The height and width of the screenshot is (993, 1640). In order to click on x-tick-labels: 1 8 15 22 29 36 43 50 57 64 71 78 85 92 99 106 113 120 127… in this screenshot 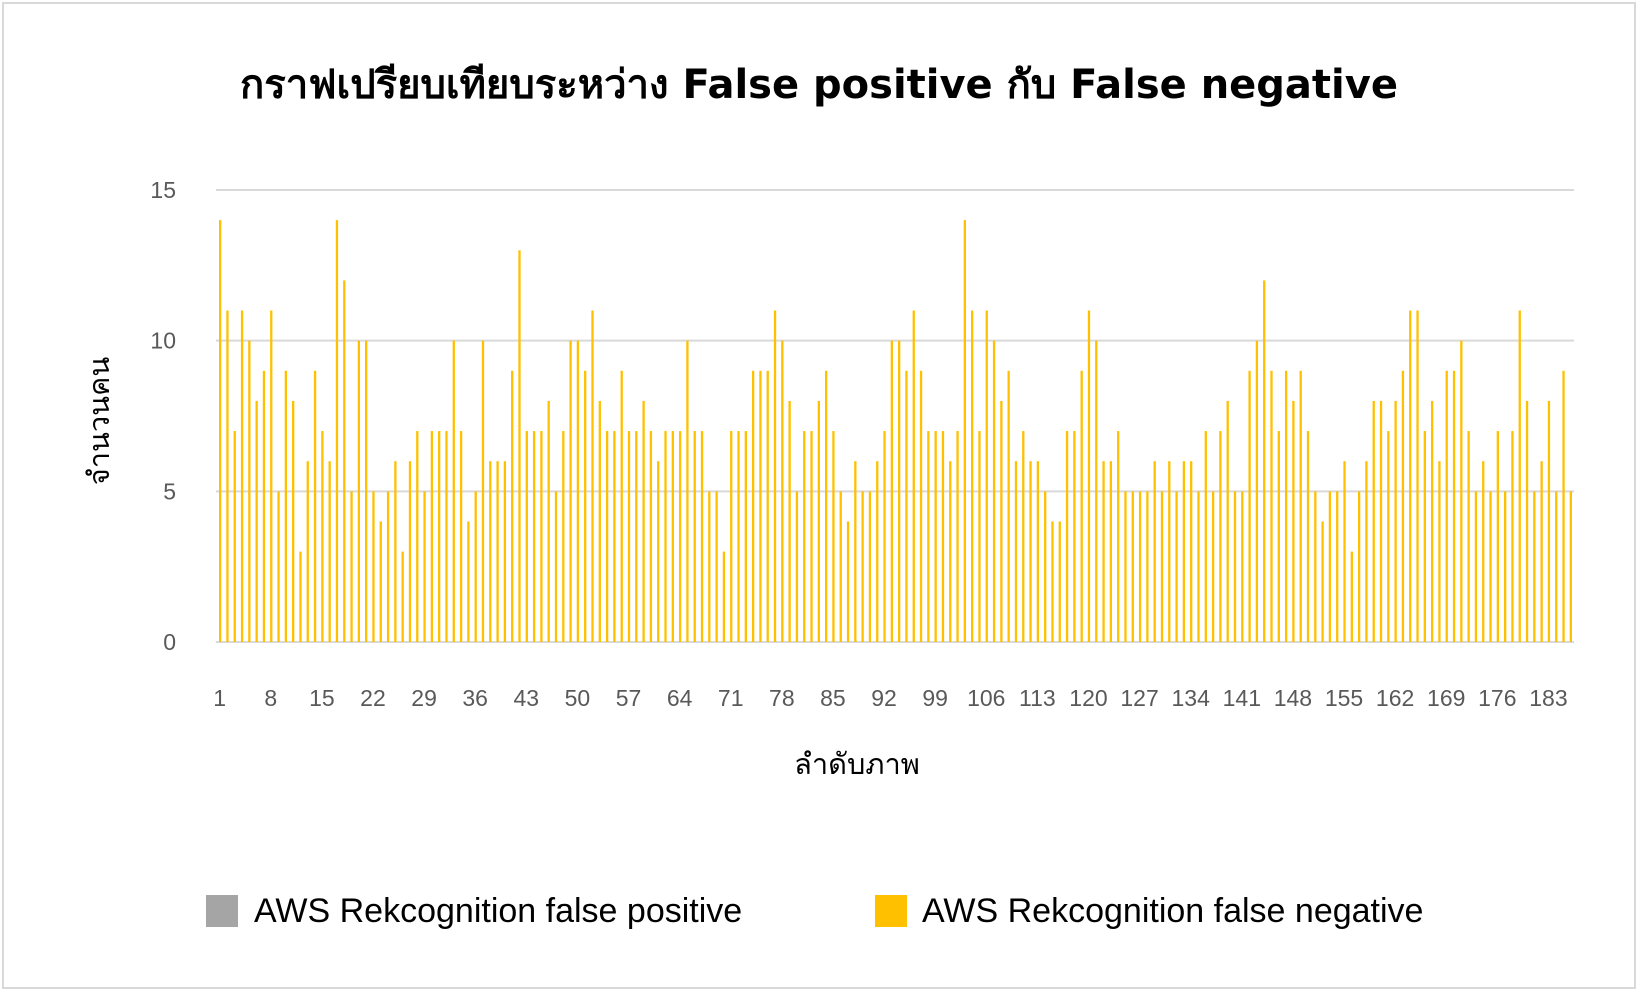, I will do `click(890, 698)`.